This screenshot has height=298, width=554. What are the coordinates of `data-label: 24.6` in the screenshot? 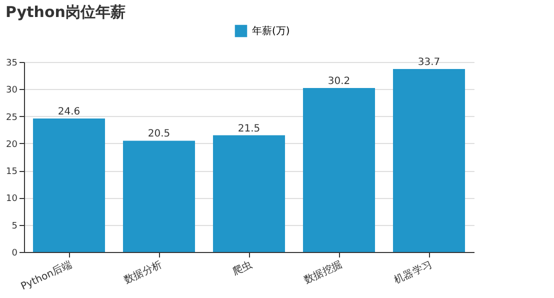 It's located at (69, 112).